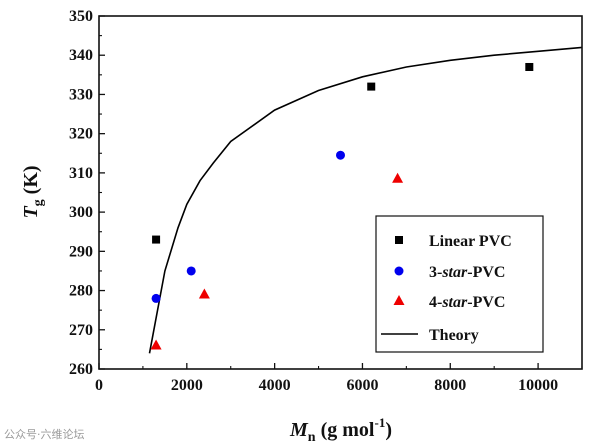  What do you see at coordinates (345, 430) in the screenshot?
I see `x-axis-title-unit-pre: (g mol` at bounding box center [345, 430].